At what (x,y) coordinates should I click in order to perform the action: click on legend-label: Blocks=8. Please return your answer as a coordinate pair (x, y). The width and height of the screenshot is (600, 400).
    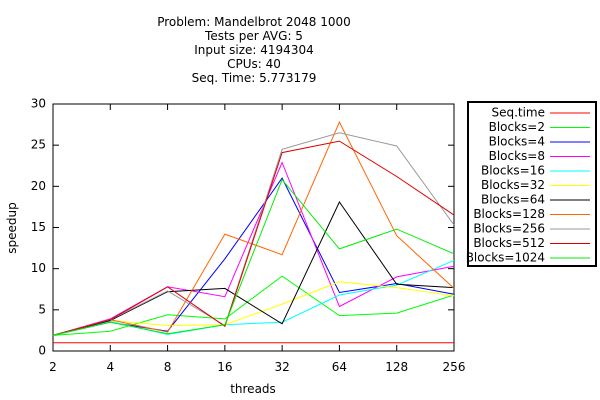
    Looking at the image, I should click on (517, 156).